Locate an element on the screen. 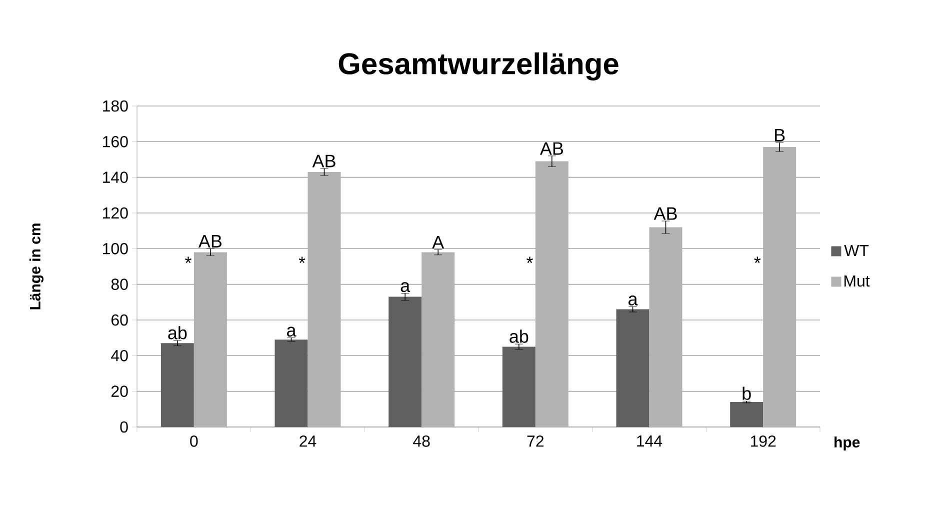 The width and height of the screenshot is (925, 517). y-tick-label: 100 is located at coordinates (115, 248).